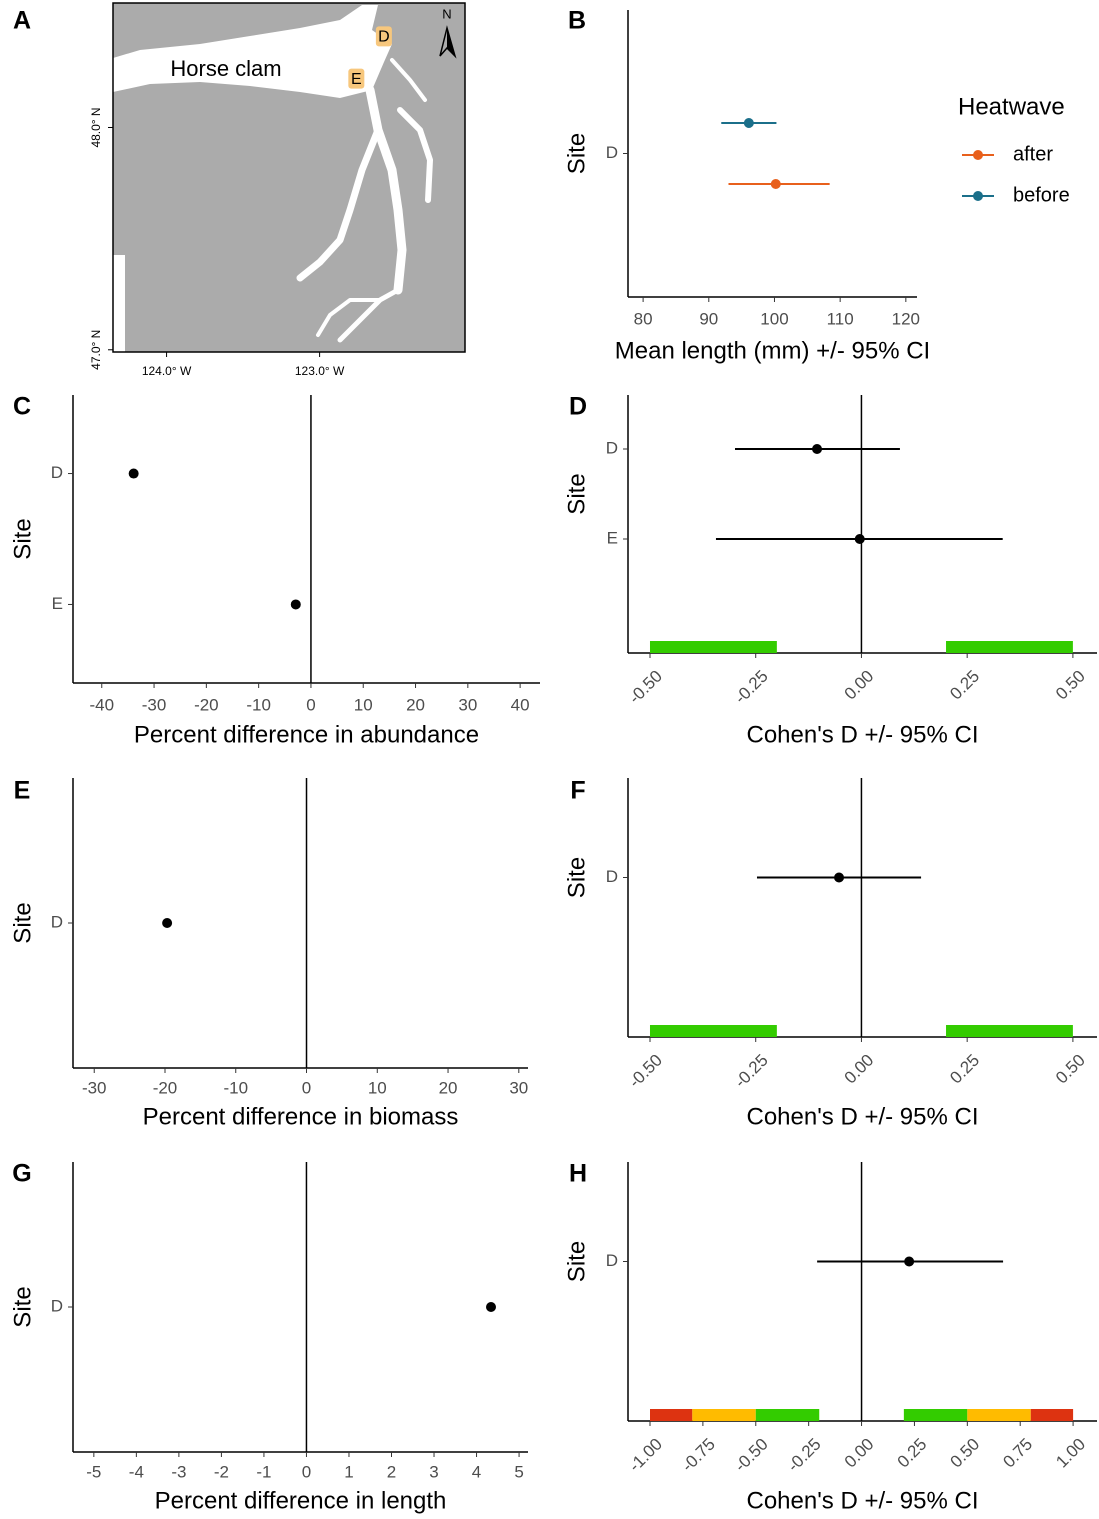 The height and width of the screenshot is (1519, 1099). Describe the element at coordinates (774, 318) in the screenshot. I see `x-tick-label: 100` at that location.